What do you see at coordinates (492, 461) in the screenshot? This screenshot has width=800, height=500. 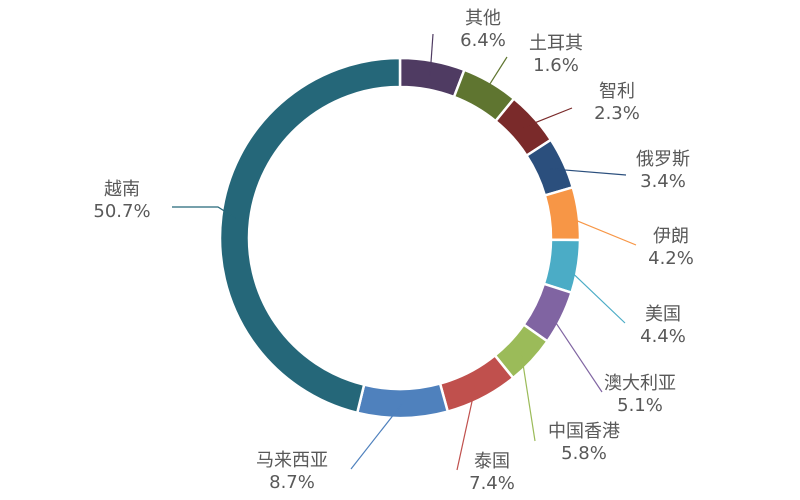 I see `slice-name-label: 泰国` at bounding box center [492, 461].